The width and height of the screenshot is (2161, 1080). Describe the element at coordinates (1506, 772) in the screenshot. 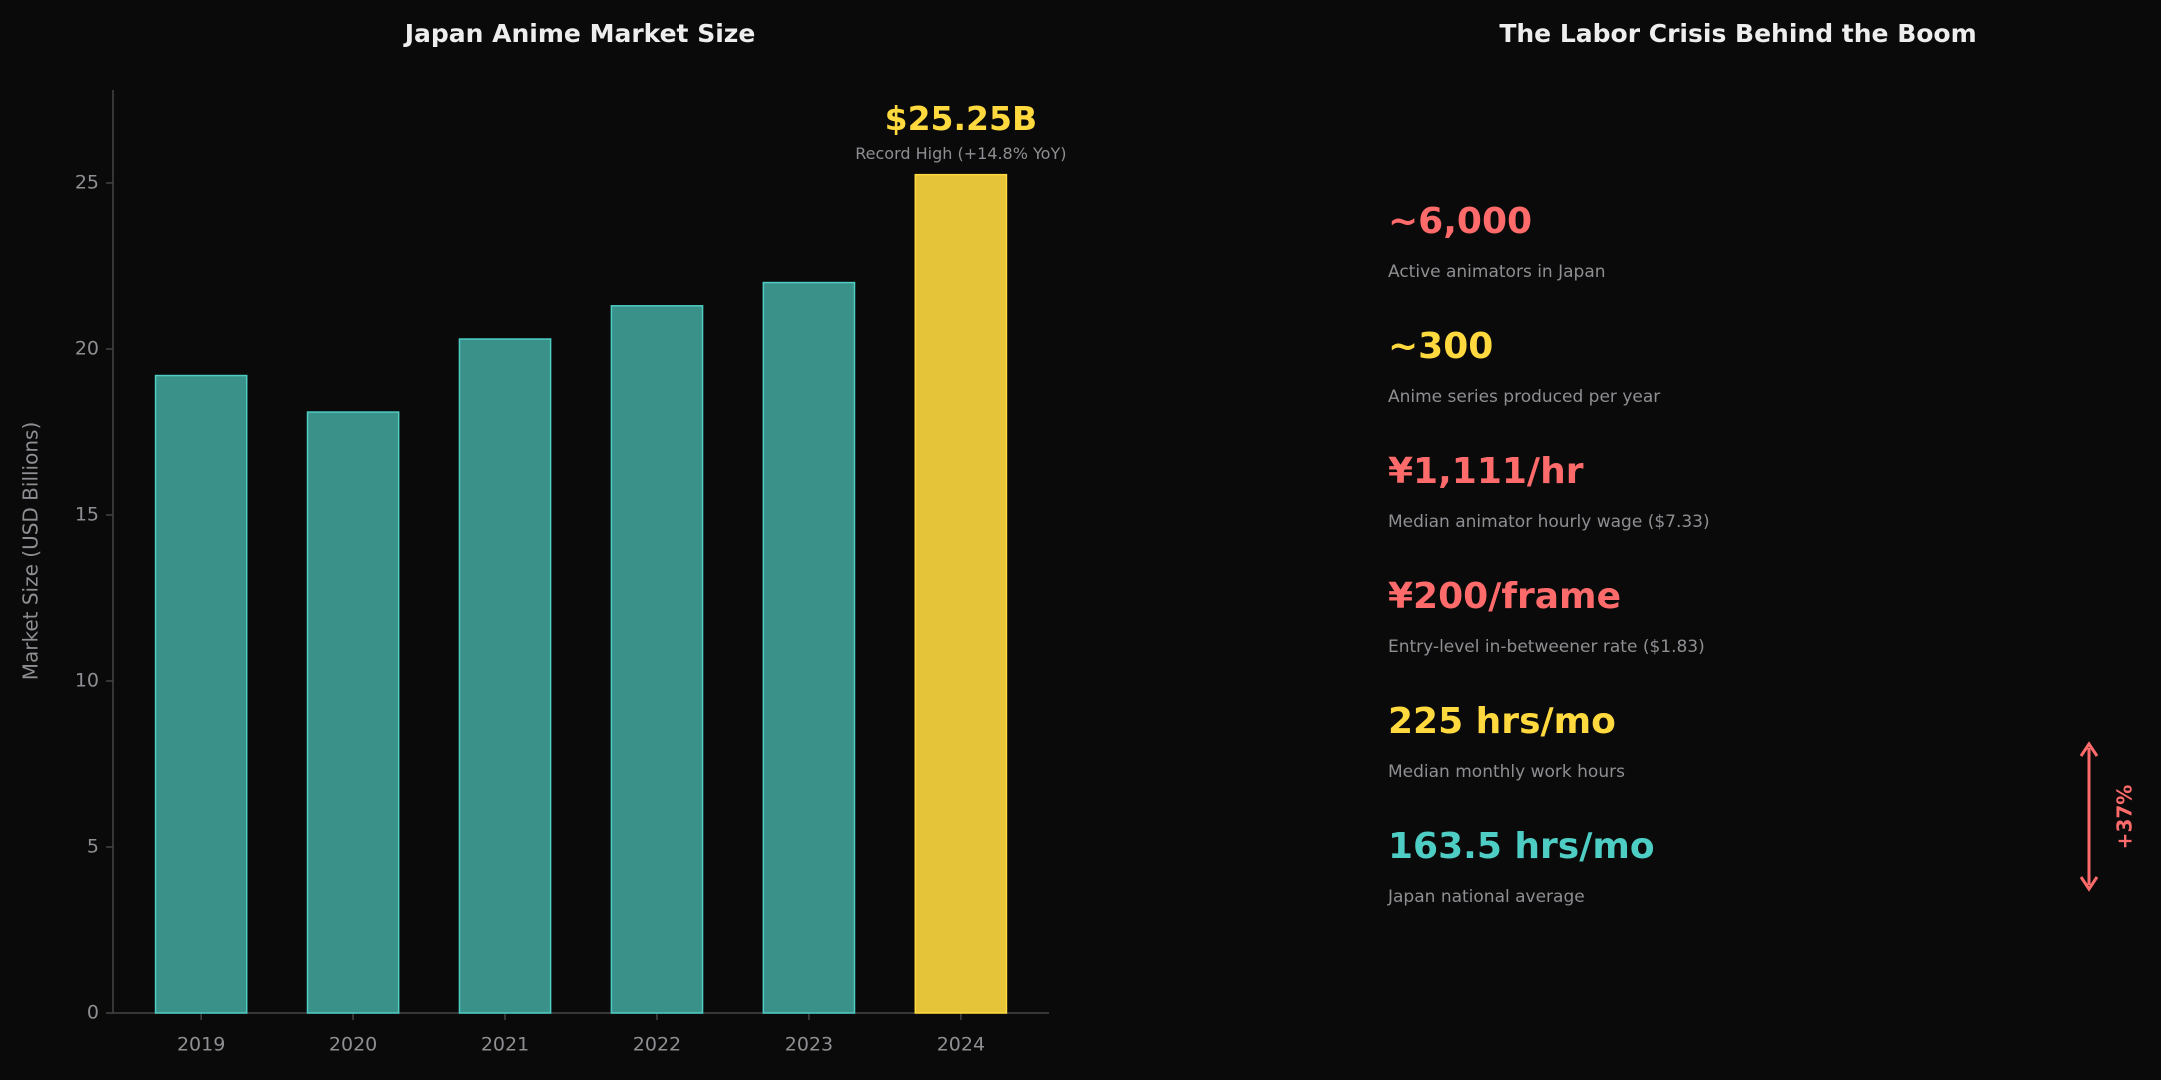

I see `stat-label: Median monthly work hours` at that location.